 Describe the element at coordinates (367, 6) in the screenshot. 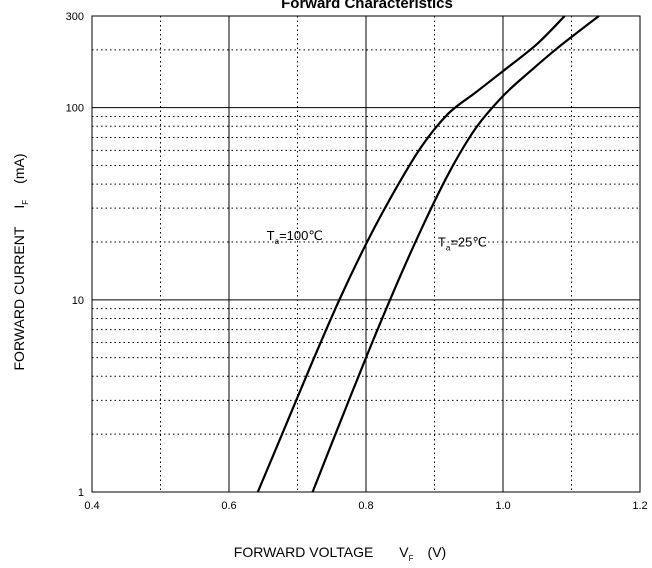

I see `chart-title: Forward Characteristics` at that location.